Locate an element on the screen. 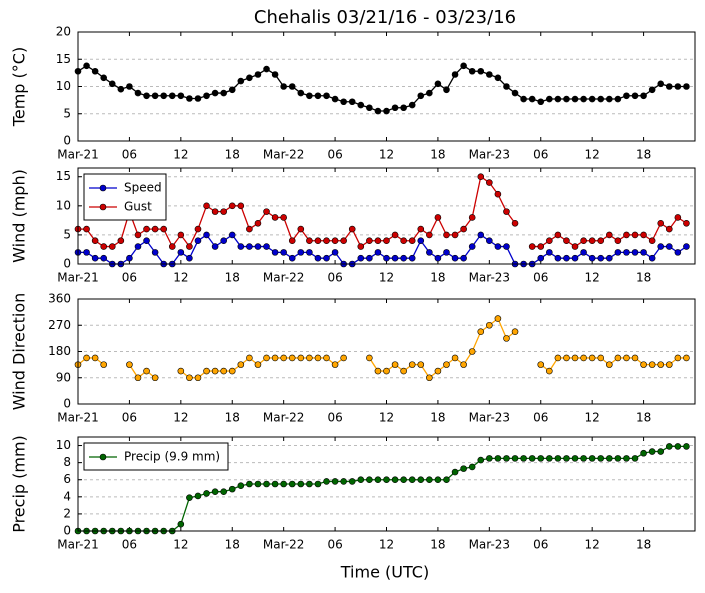 Image resolution: width=705 pixels, height=593 pixels. y-tick-label: 5 is located at coordinates (67, 113).